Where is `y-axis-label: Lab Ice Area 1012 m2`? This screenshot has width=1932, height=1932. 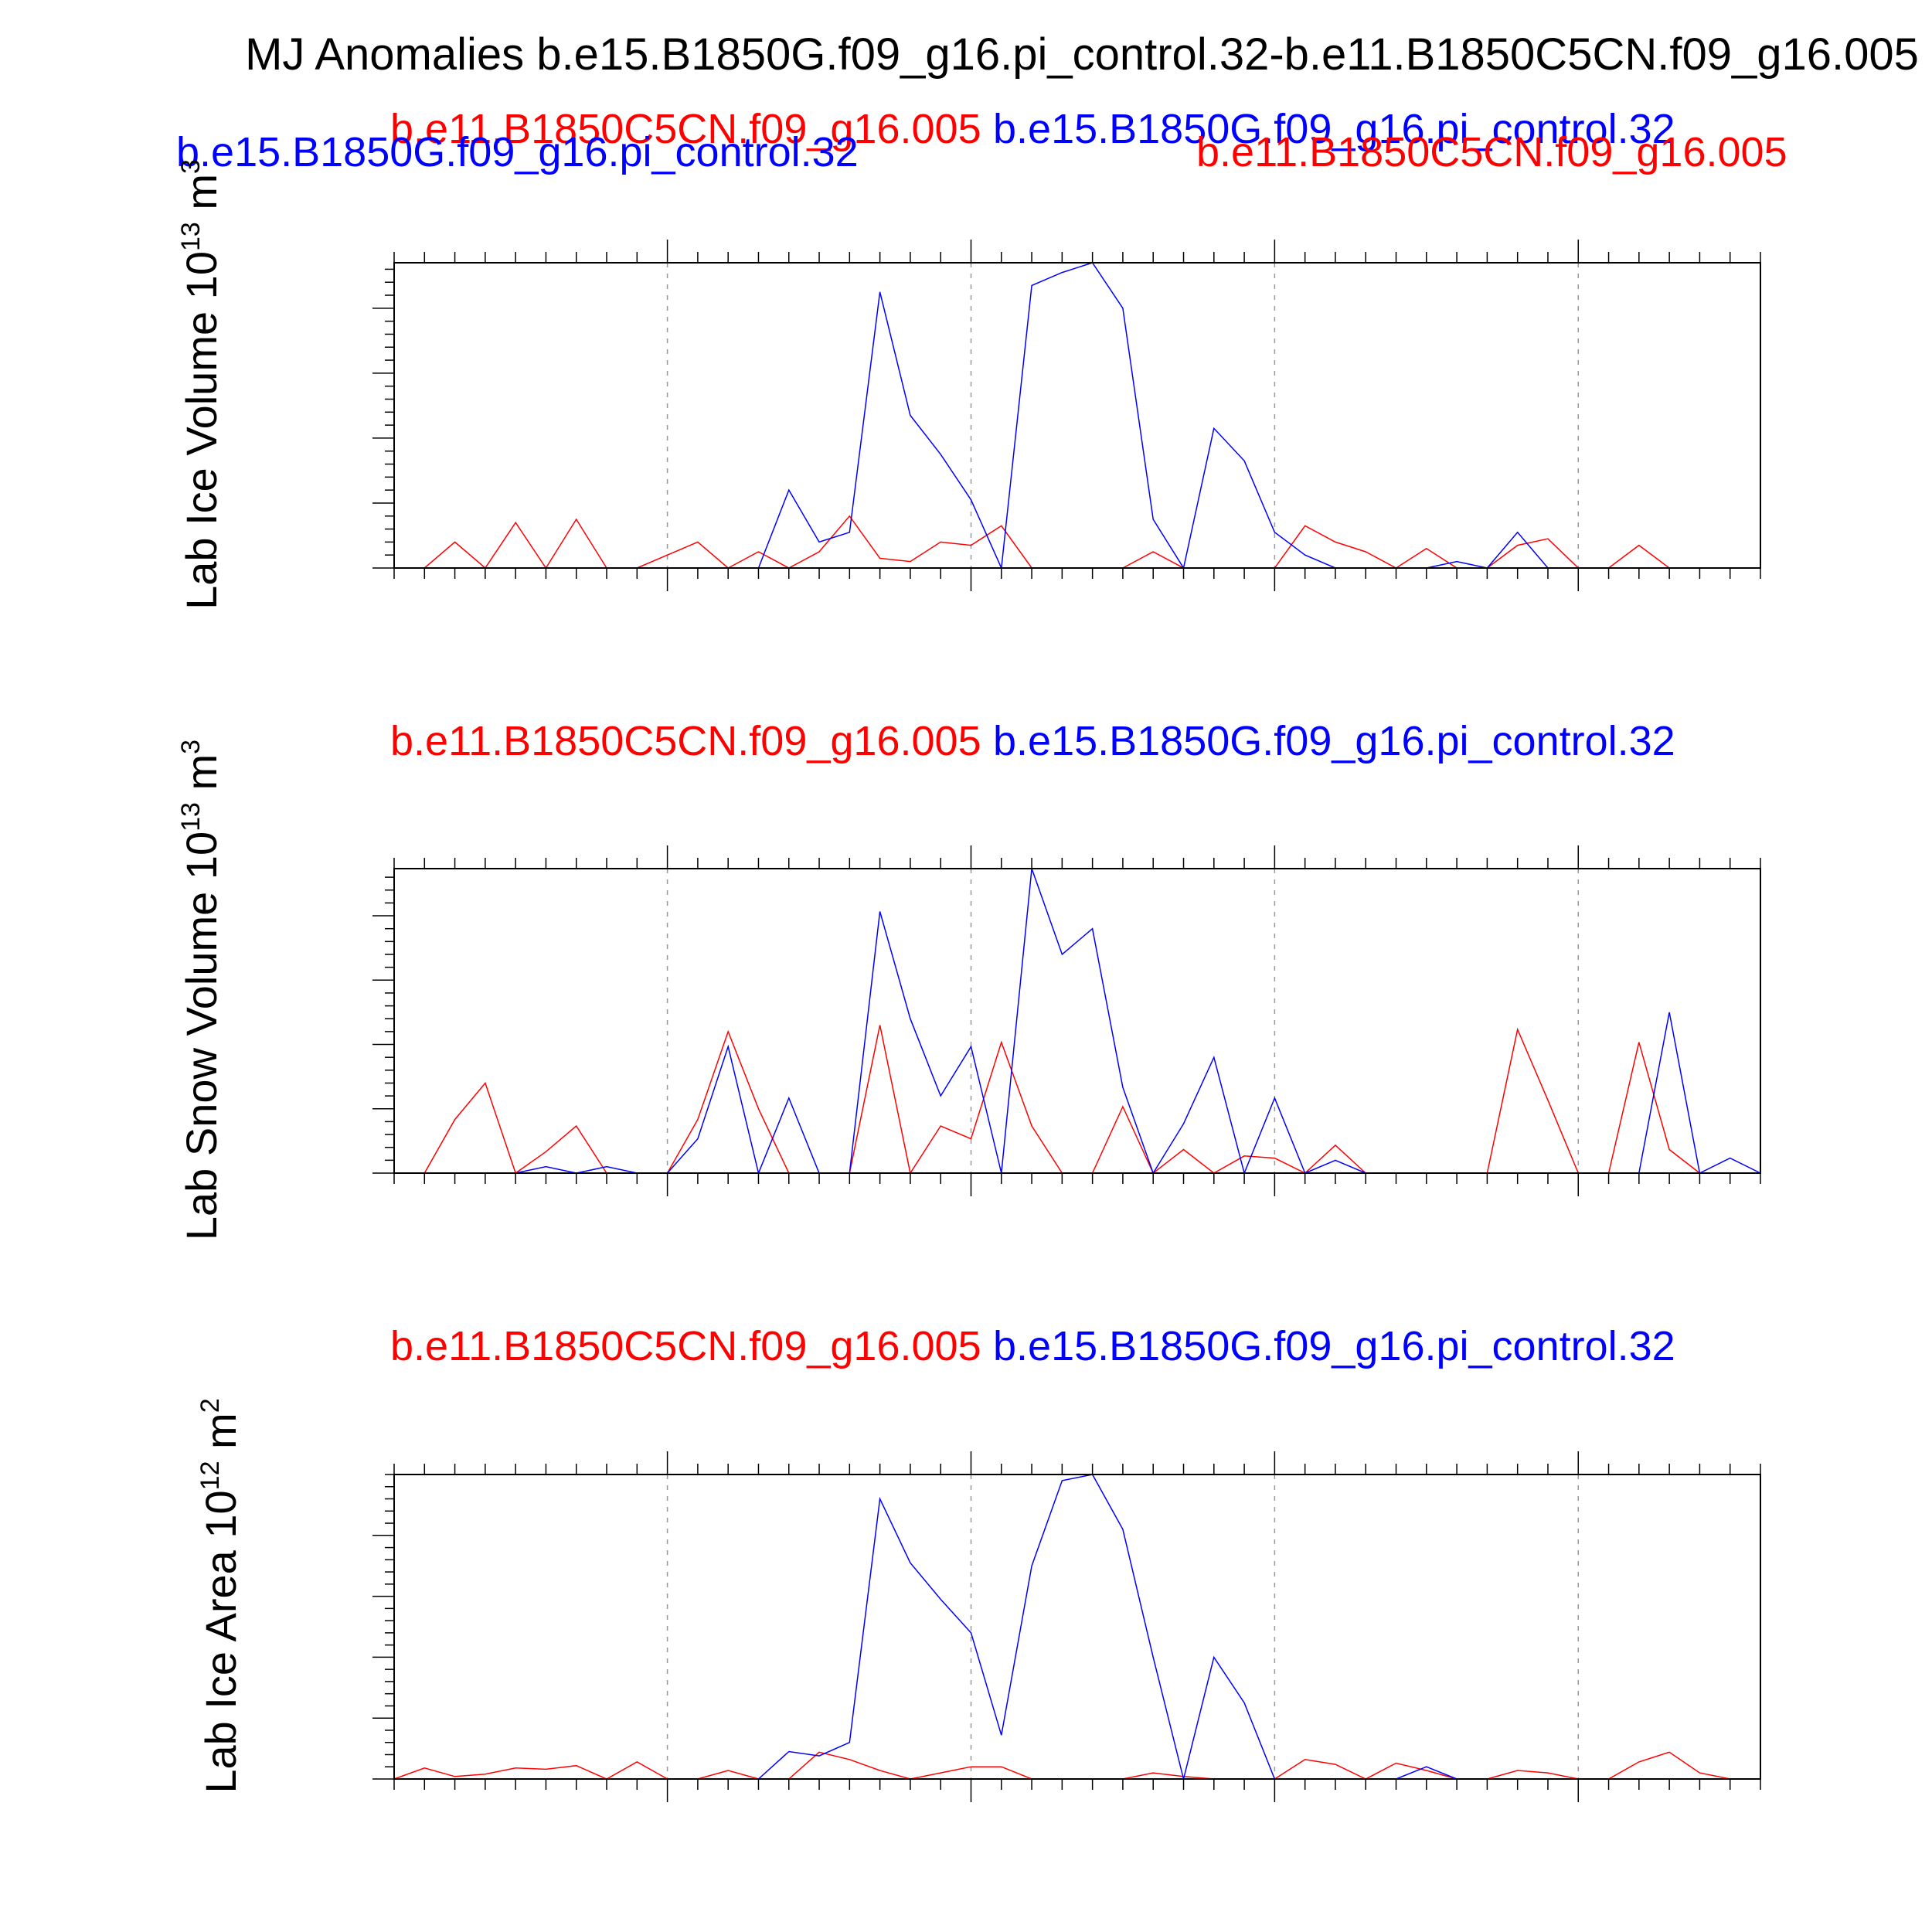 y-axis-label: Lab Ice Area 1012 m2 is located at coordinates (221, 1596).